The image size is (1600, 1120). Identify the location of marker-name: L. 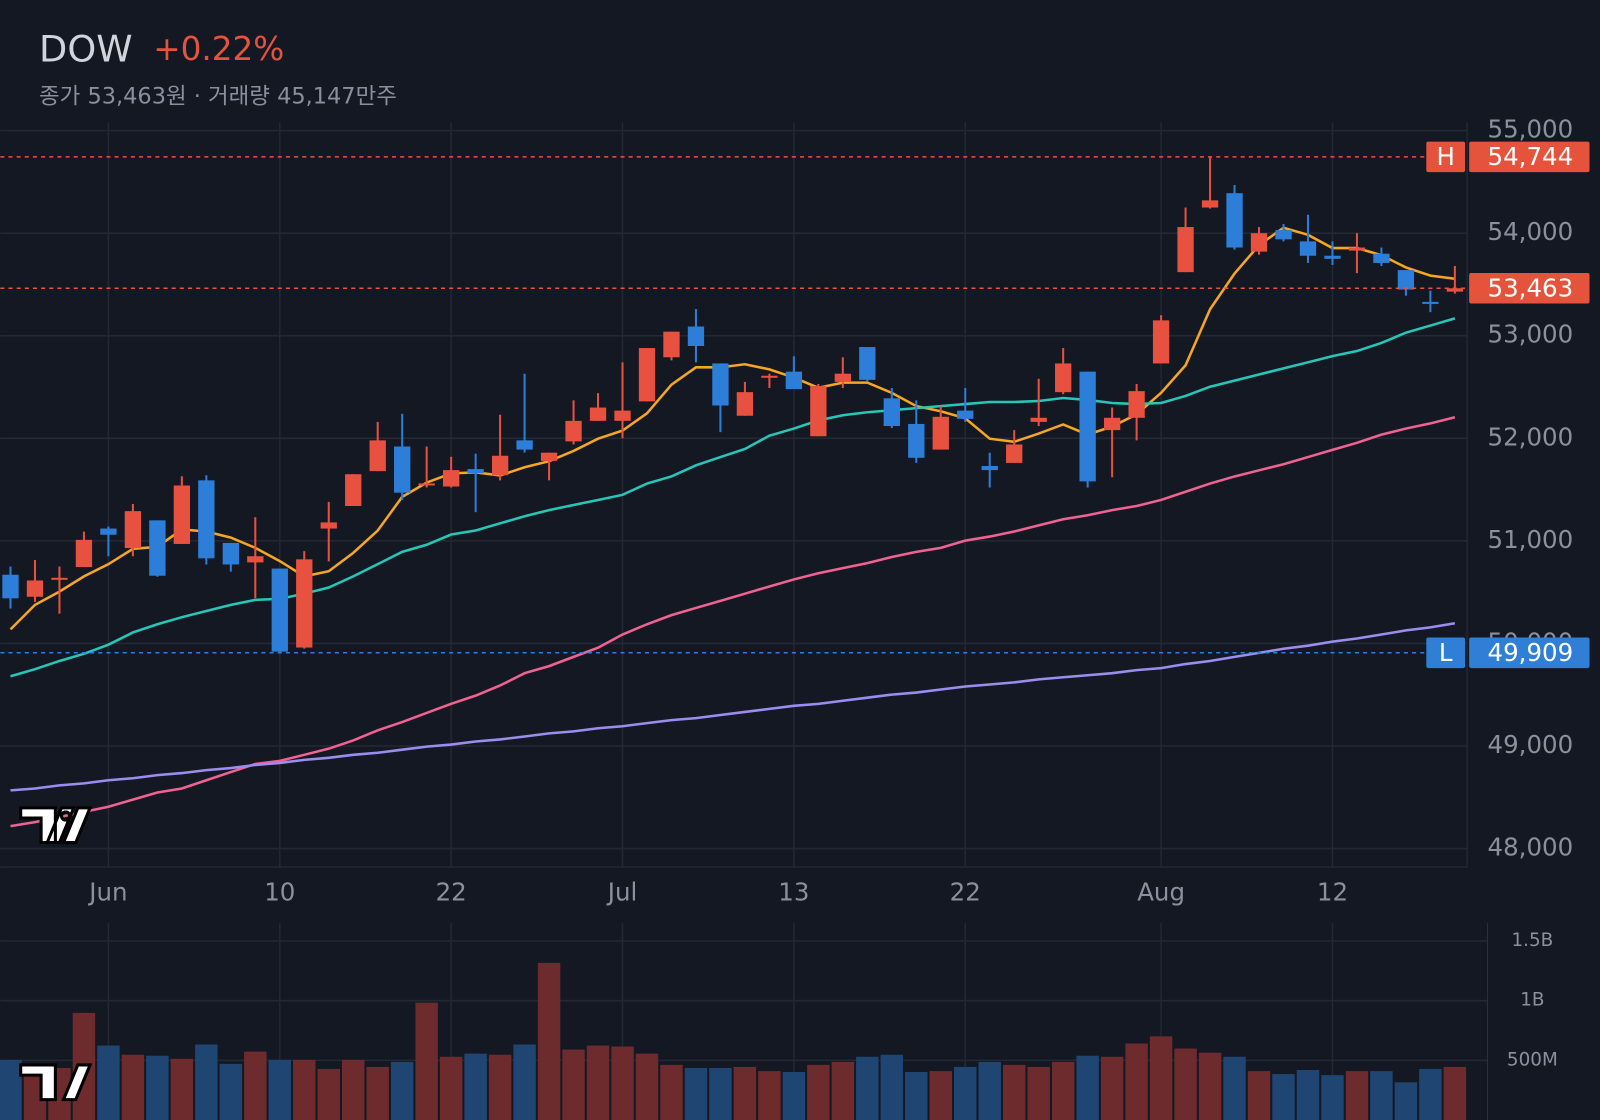
(1446, 652).